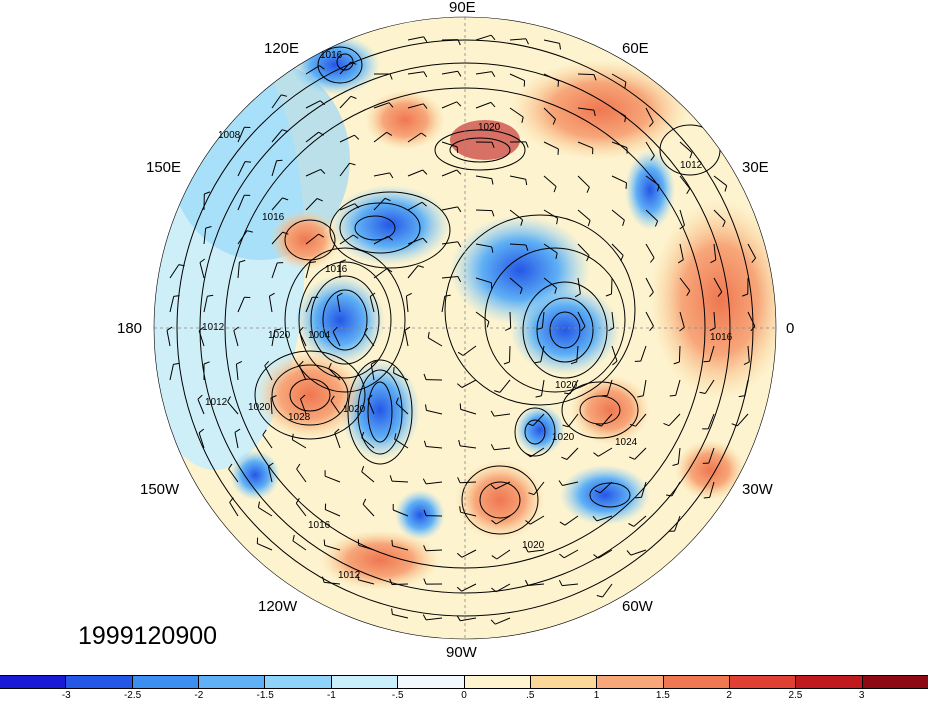 Image resolution: width=928 pixels, height=702 pixels. Describe the element at coordinates (464, 682) in the screenshot. I see `colorbar` at that location.